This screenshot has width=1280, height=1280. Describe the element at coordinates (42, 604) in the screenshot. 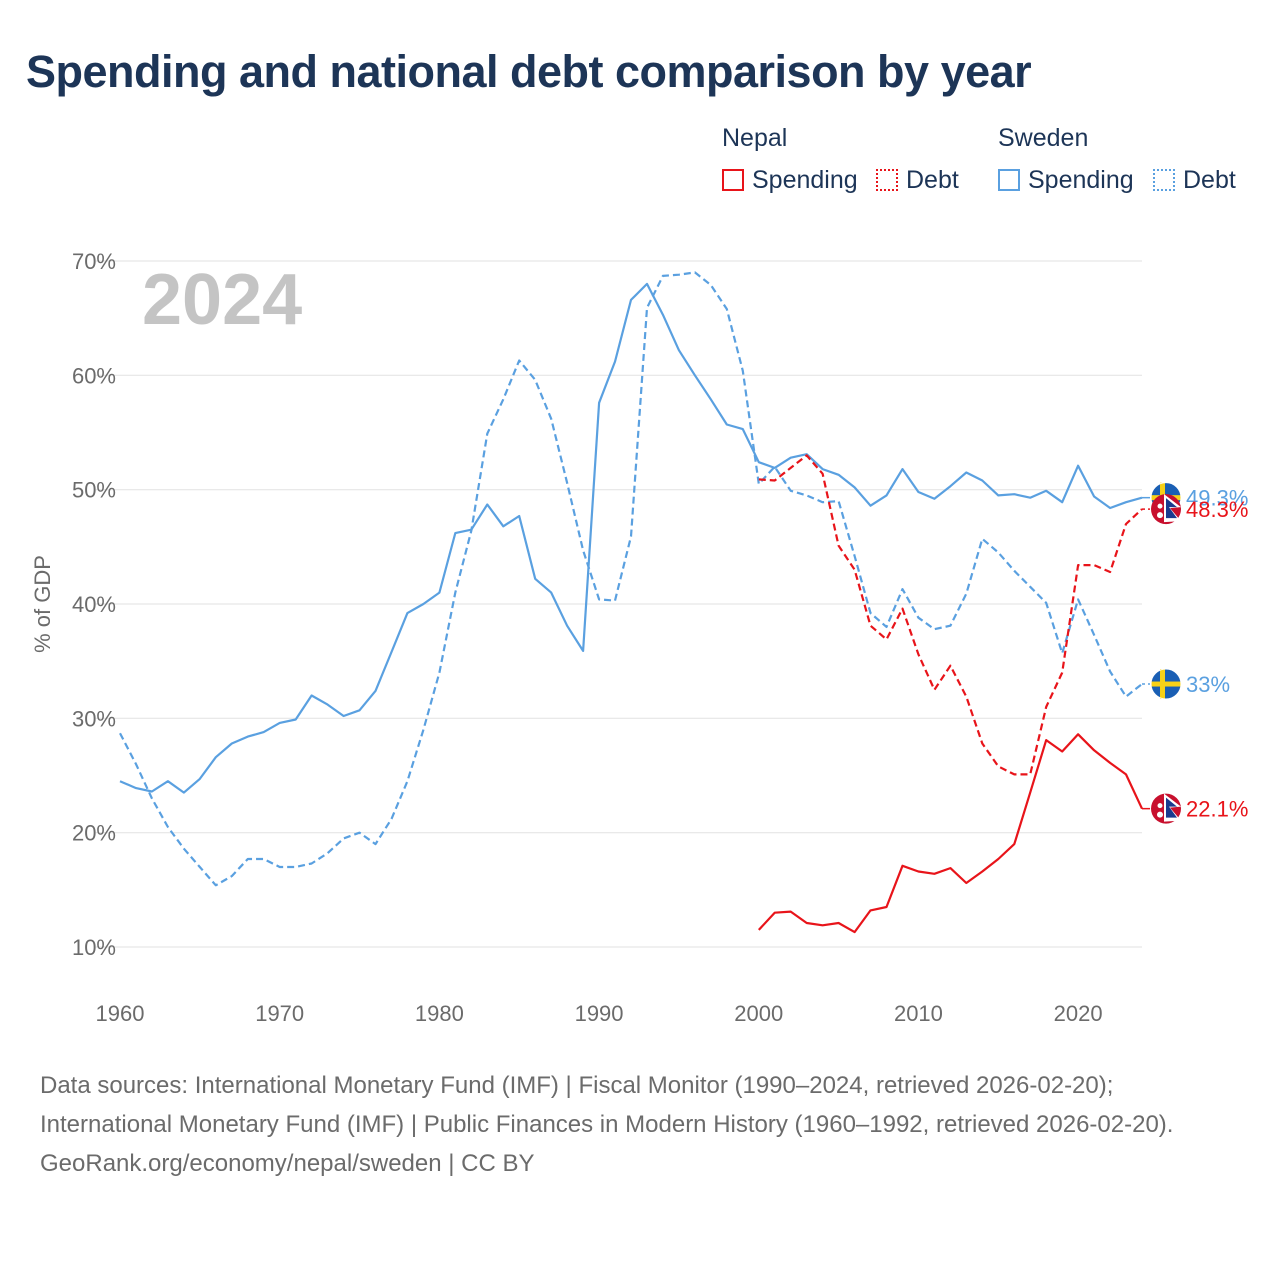

I see `y-axis-label: % of GDP` at that location.